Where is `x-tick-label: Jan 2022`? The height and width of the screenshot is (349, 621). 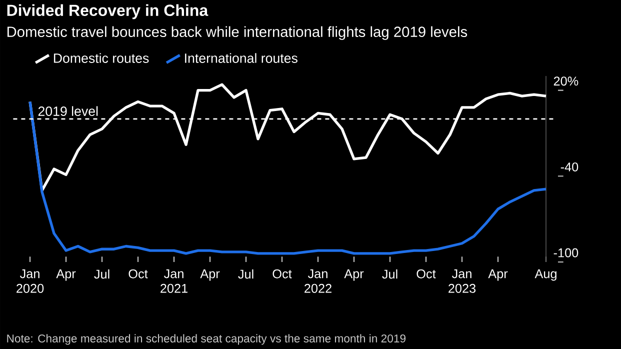 x-tick-label: Jan 2022 is located at coordinates (318, 281).